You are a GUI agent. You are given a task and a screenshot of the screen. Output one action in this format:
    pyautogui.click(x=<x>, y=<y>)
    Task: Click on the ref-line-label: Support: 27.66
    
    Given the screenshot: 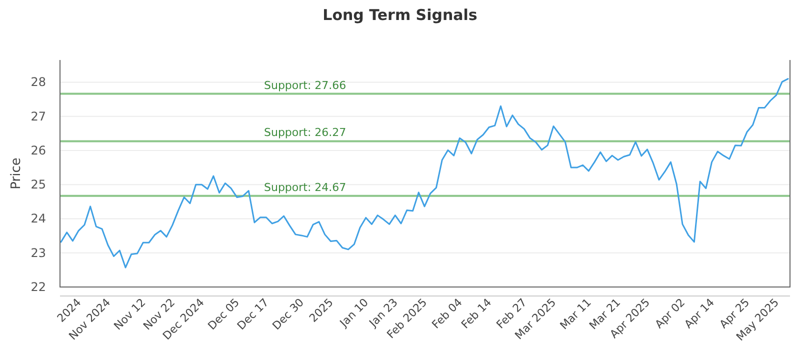 What is the action you would take?
    pyautogui.click(x=305, y=85)
    